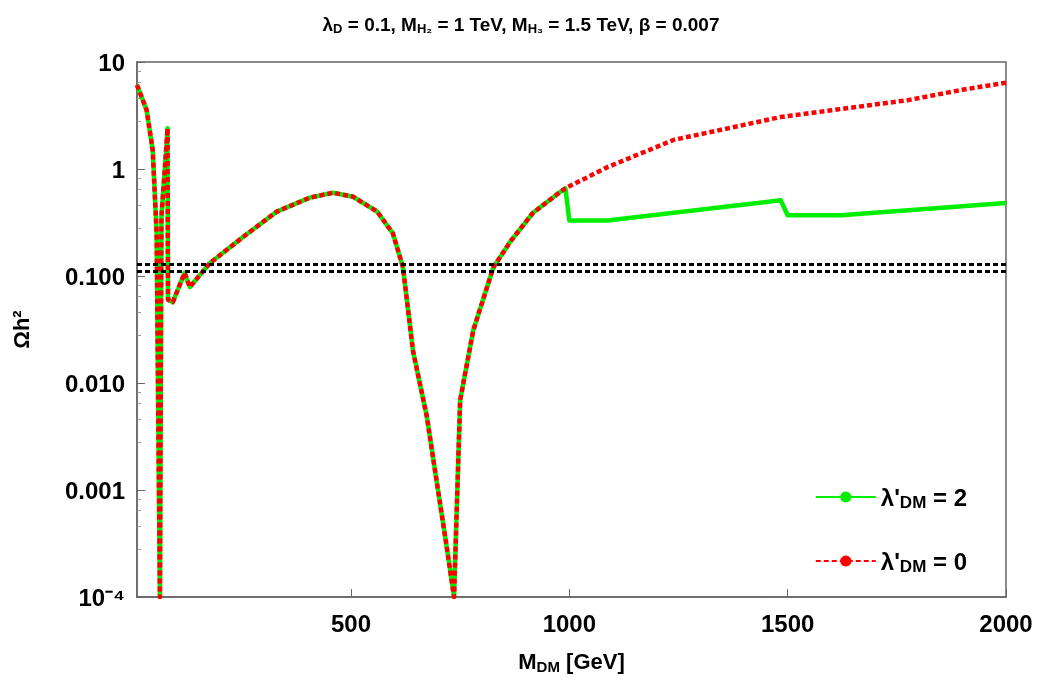 This screenshot has width=1042, height=690. What do you see at coordinates (94, 276) in the screenshot?
I see `y-tick-label: 0.100` at bounding box center [94, 276].